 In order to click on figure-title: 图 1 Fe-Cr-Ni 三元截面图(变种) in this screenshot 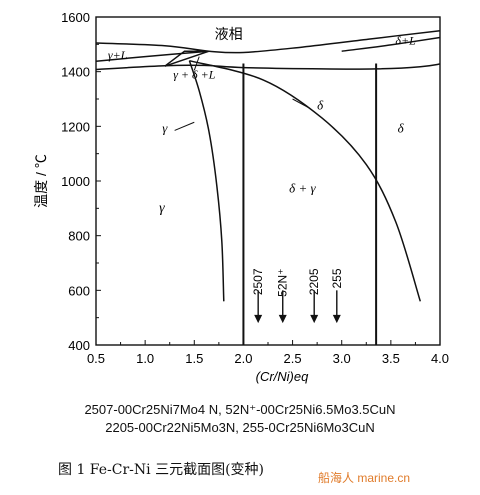, I will do `click(161, 470)`.